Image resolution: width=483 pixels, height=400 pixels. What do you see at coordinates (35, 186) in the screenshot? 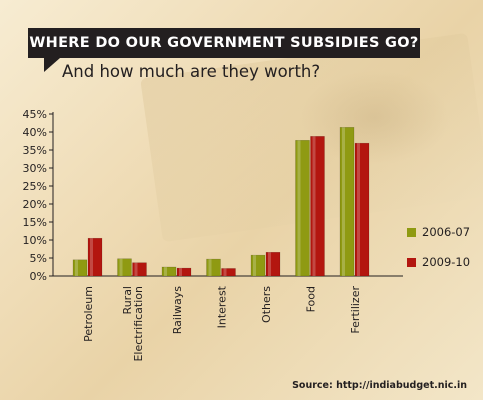
I see `y-tick-label: 25%` at bounding box center [35, 186].